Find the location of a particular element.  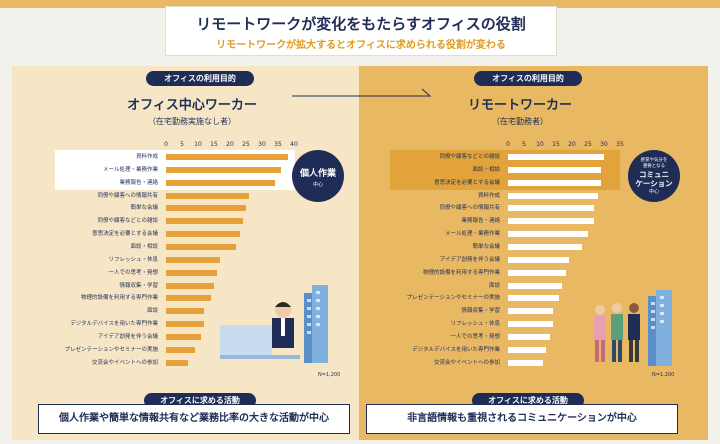

right-highlight-circle: 感覚や気分を 重要となる コミュニ ケーション 中心 is located at coordinates (654, 176).